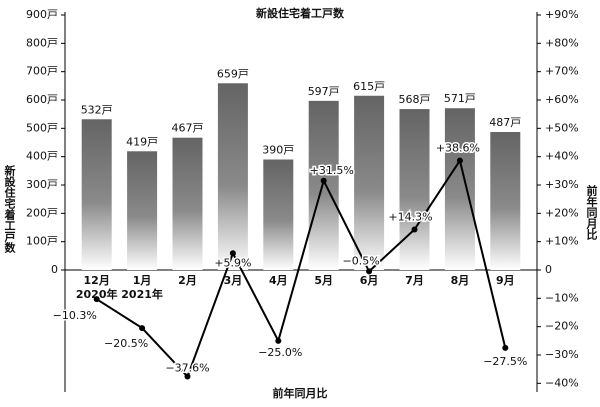 This screenshot has width=600, height=407. I want to click on line-value-label: −37.6%, so click(187, 368).